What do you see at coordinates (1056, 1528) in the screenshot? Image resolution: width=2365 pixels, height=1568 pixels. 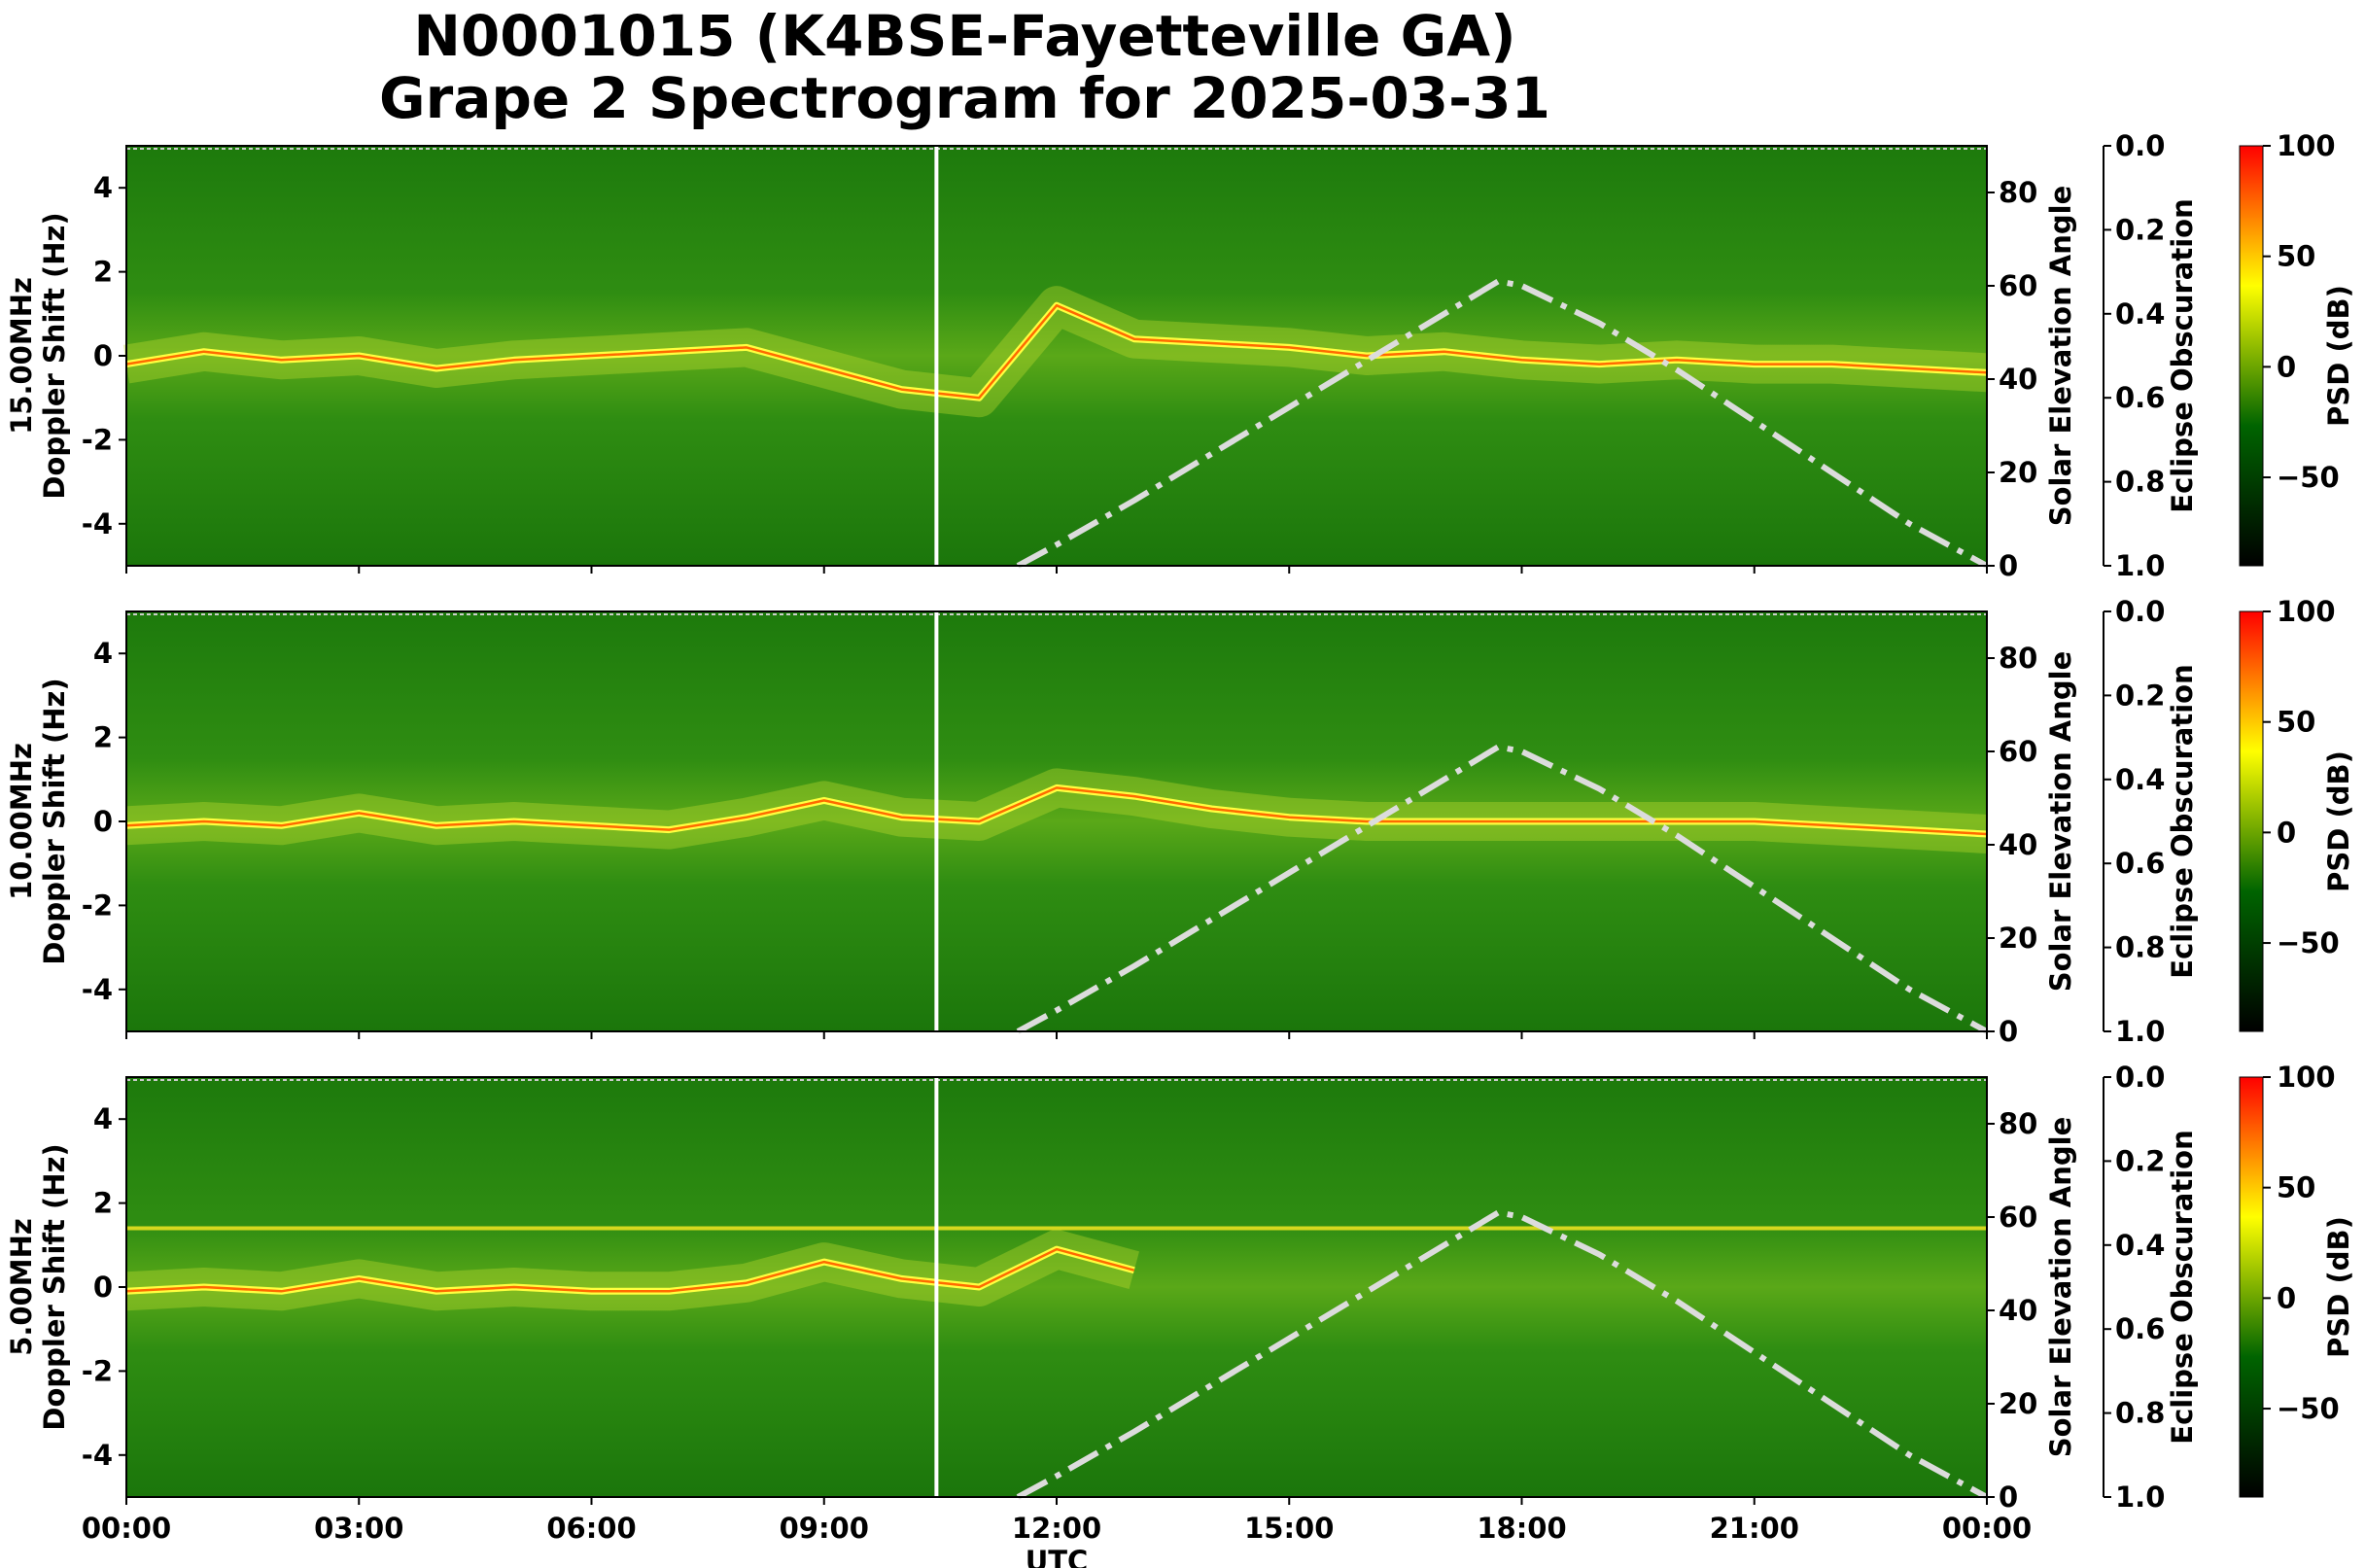 I see `x-tick-label: 12:00` at bounding box center [1056, 1528].